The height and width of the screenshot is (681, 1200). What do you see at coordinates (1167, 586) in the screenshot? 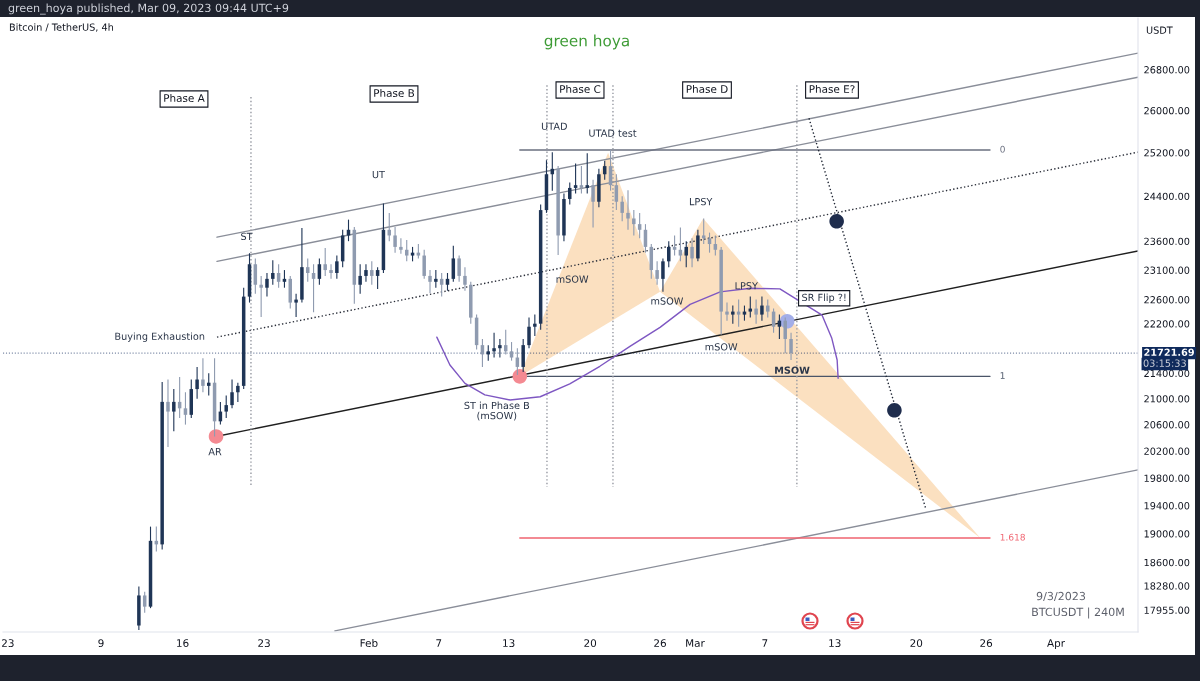
I see `y-tick-label: 18280.00` at bounding box center [1167, 586].